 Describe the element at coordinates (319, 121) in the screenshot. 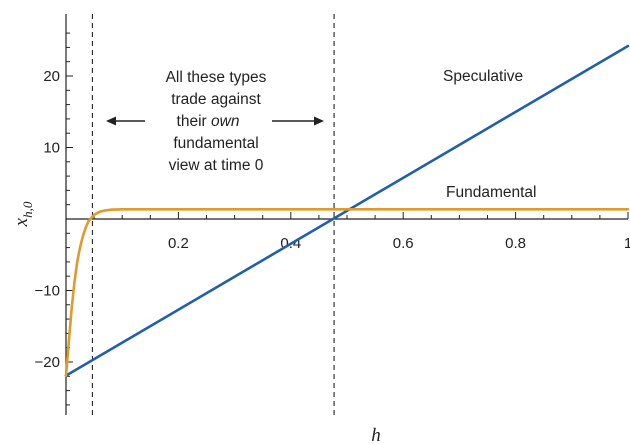

I see `double-arrow-right-head` at that location.